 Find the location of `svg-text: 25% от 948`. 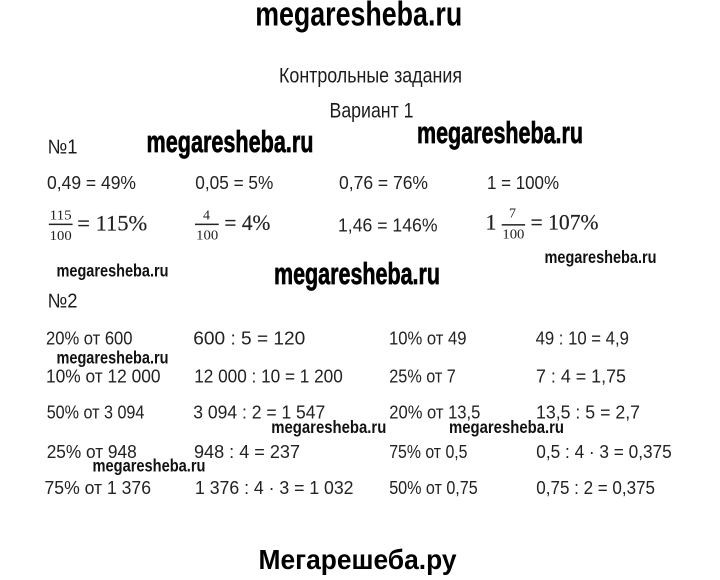

svg-text: 25% от 948 is located at coordinates (92, 451).